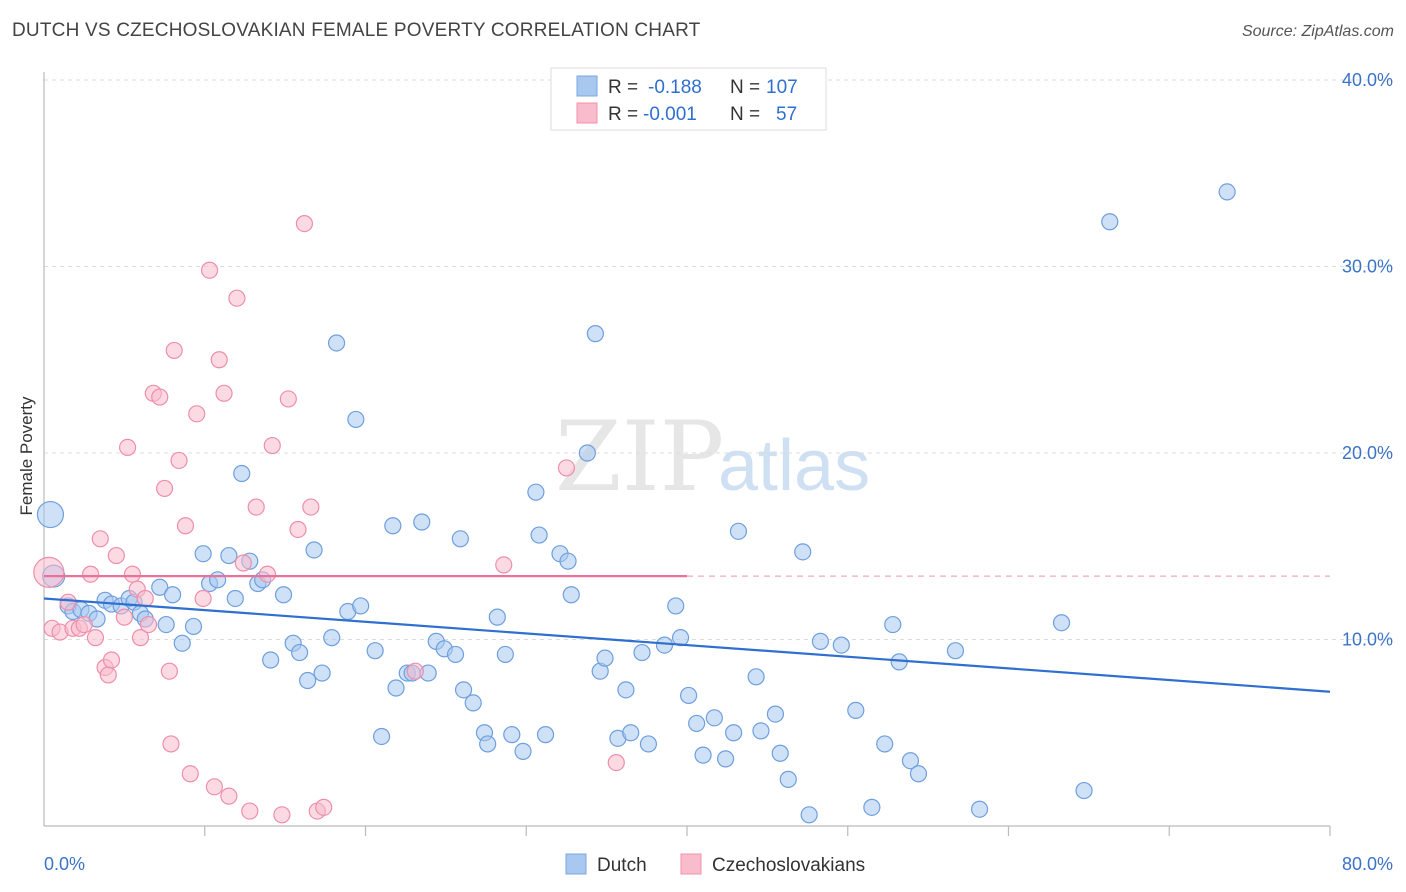  I want to click on source-label: Source: ZipAtlas.com, so click(1317, 31).